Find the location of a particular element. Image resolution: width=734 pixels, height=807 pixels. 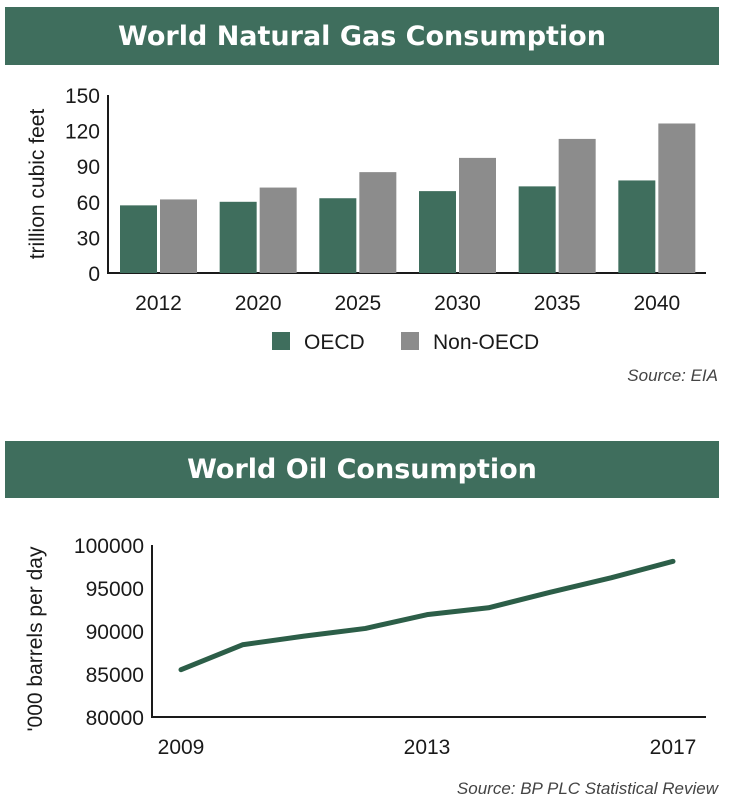

legend-non-oecd-label: Non-OECD is located at coordinates (486, 342).